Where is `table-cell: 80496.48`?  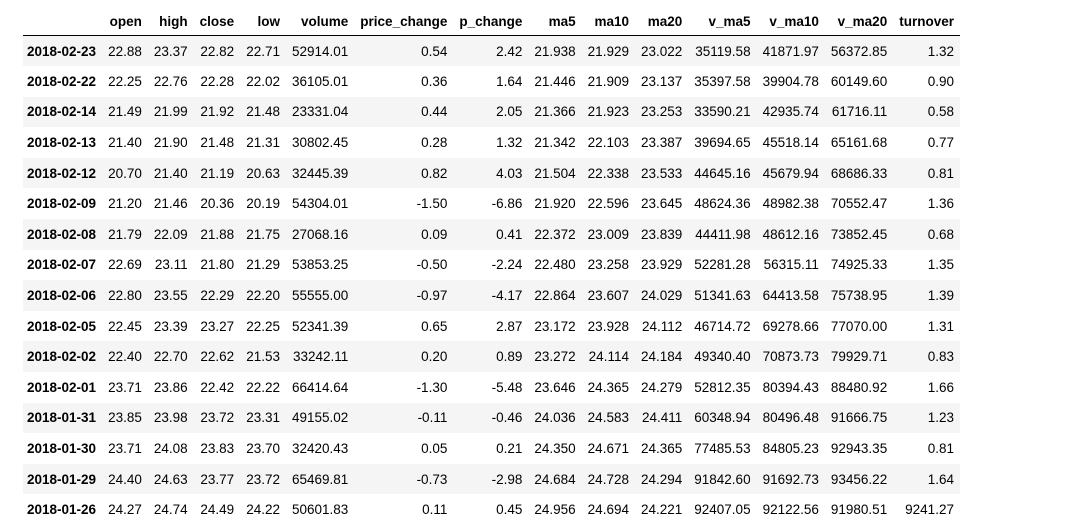
table-cell: 80496.48 is located at coordinates (790, 418).